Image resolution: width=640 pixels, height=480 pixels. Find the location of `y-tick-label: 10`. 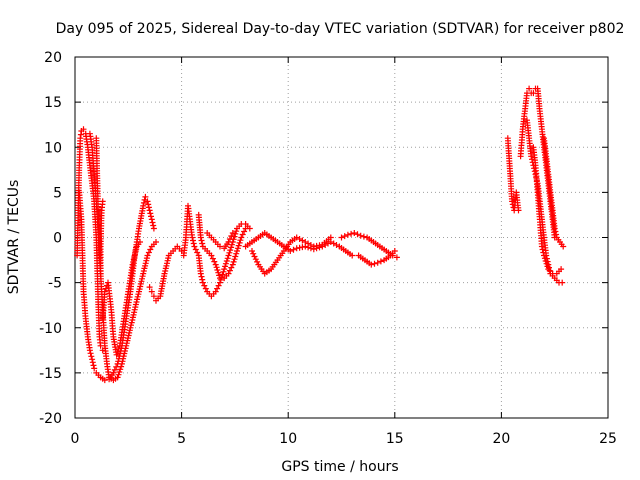

y-tick-label: 10 is located at coordinates (53, 148).